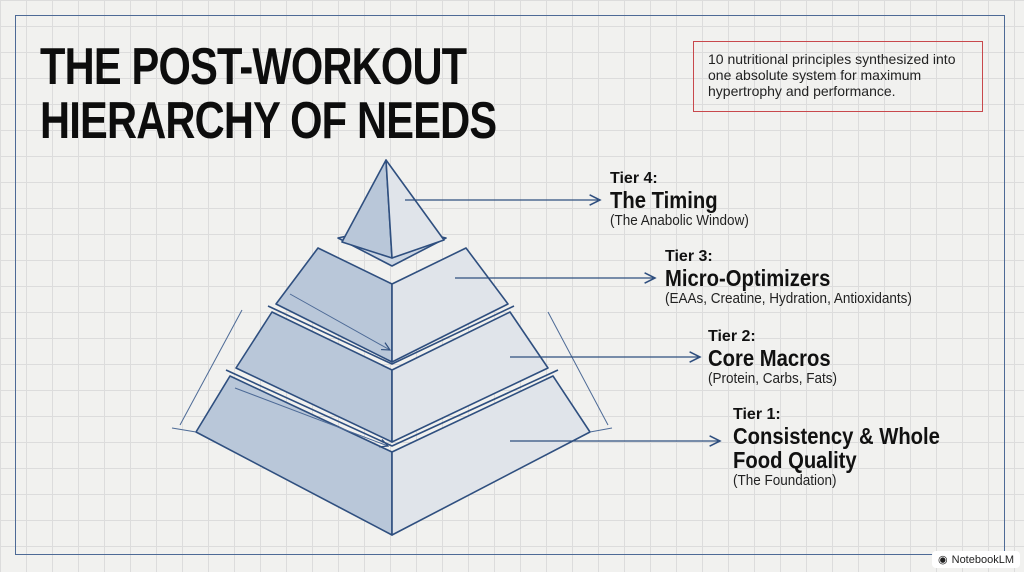 The height and width of the screenshot is (572, 1024). I want to click on badge-label: NotebookLM, so click(982, 559).